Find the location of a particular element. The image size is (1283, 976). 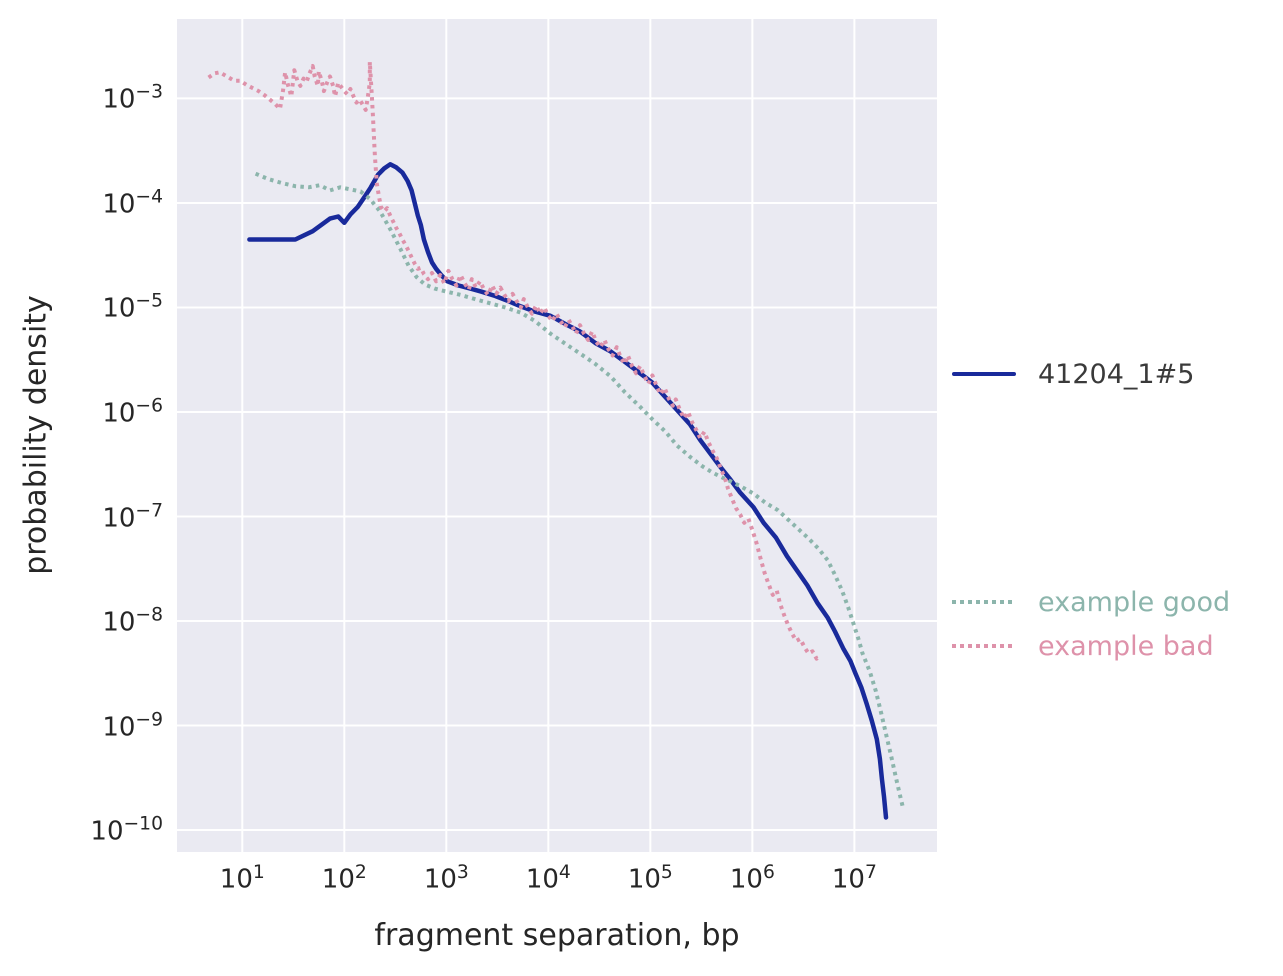

x-tick-label: 102 is located at coordinates (344, 878).